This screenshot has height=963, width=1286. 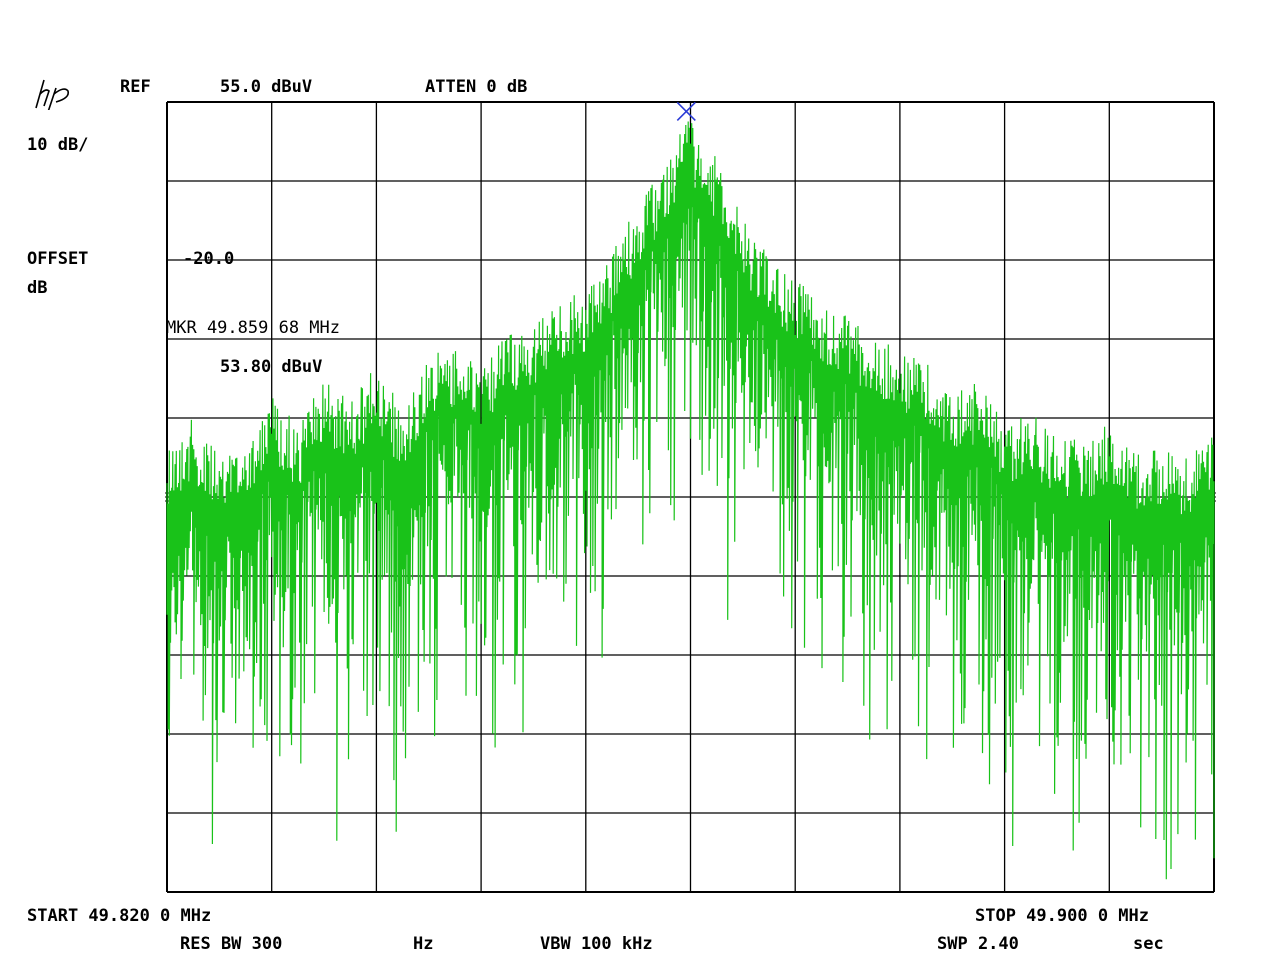 I want to click on ref-value: 55.0 dBuV, so click(x=266, y=87).